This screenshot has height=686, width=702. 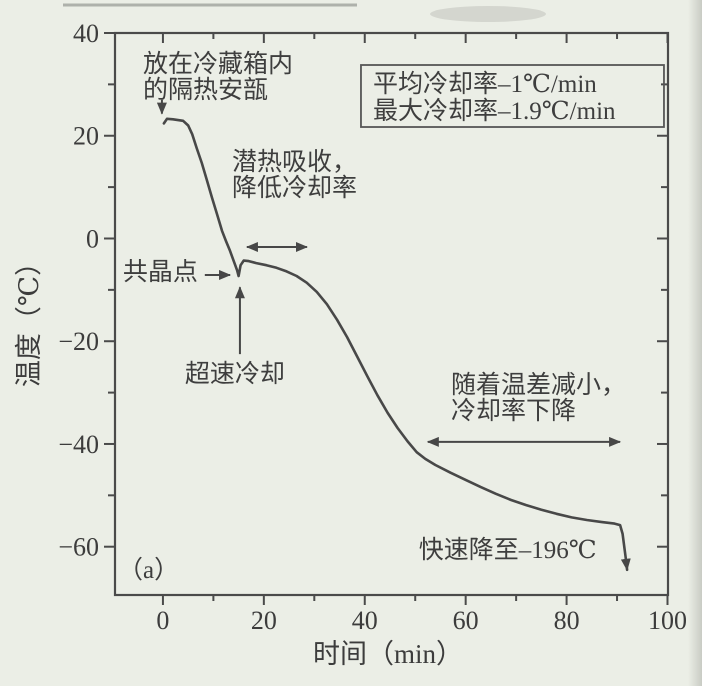 I want to click on info-box-line-2: 最大冷却率–1.9℃/min, so click(x=494, y=111).